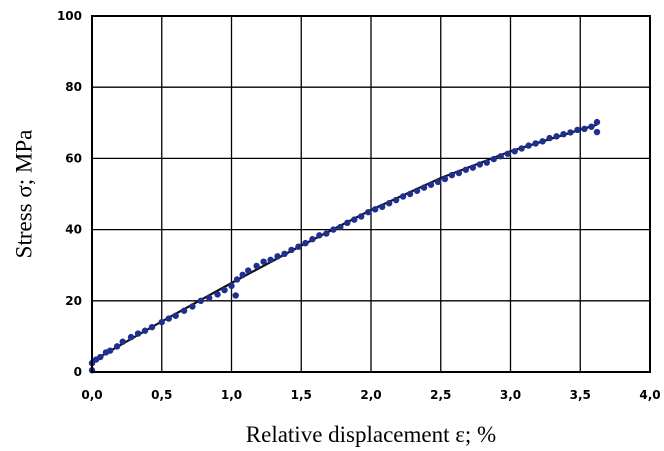 The height and width of the screenshot is (451, 664). I want to click on y-axis-tick-labels: 0 20 40 60 80 100, so click(69, 194).